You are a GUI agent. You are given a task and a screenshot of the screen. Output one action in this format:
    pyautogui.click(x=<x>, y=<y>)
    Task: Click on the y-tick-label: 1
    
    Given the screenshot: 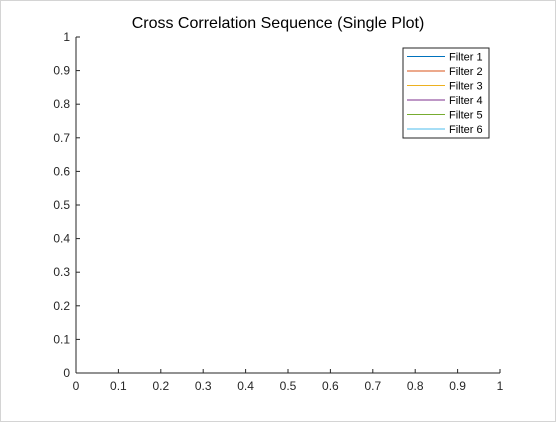 What is the action you would take?
    pyautogui.click(x=66, y=37)
    